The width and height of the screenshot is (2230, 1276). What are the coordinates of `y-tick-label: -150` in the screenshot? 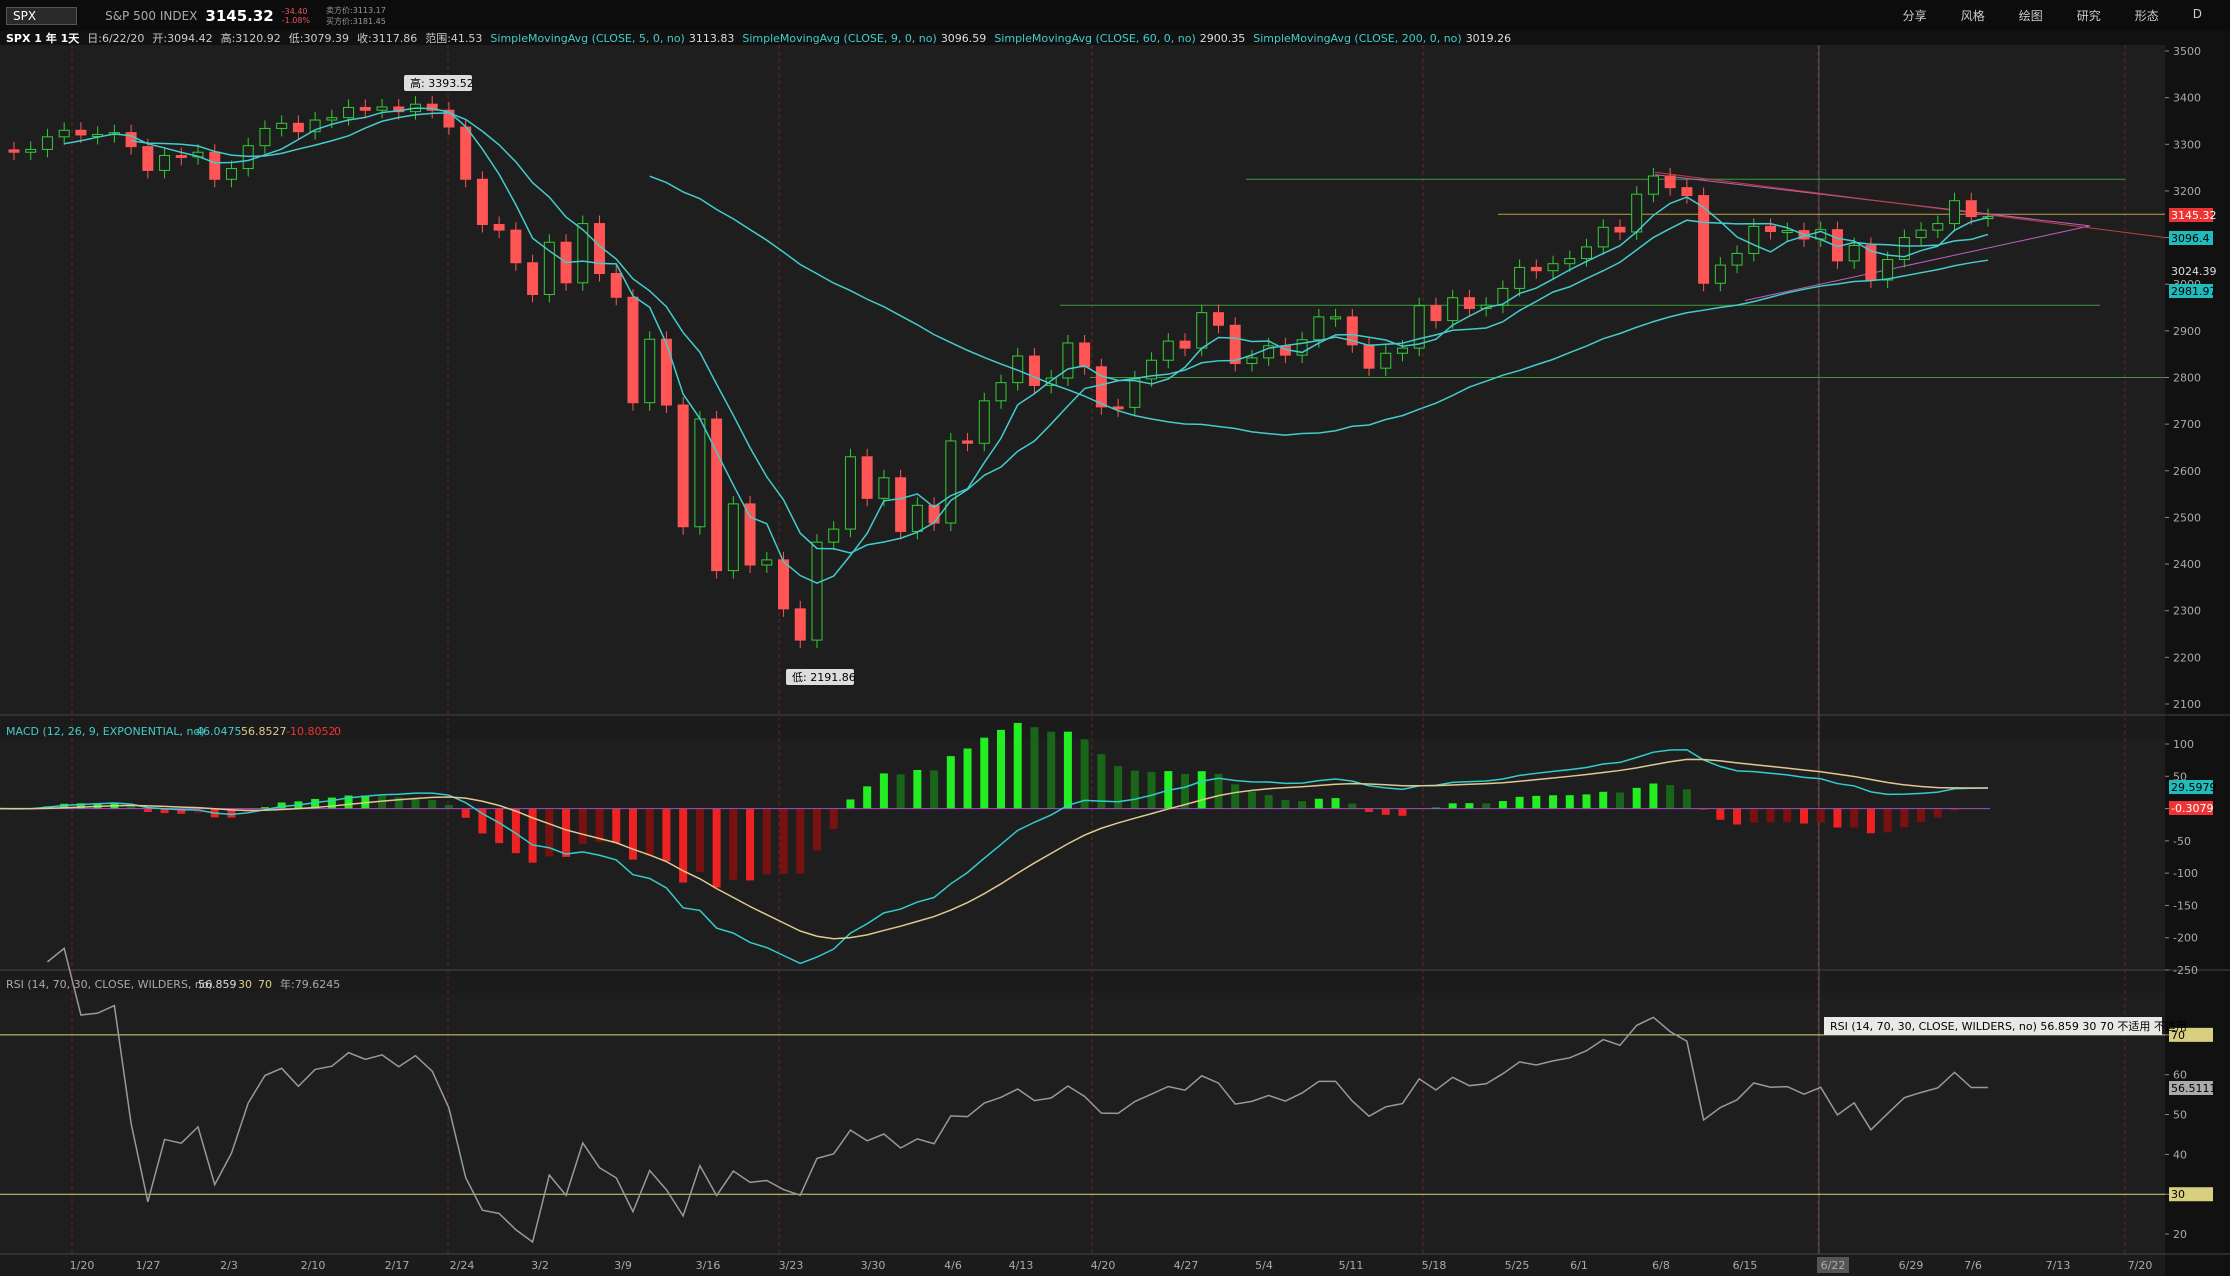 It's located at (2185, 905).